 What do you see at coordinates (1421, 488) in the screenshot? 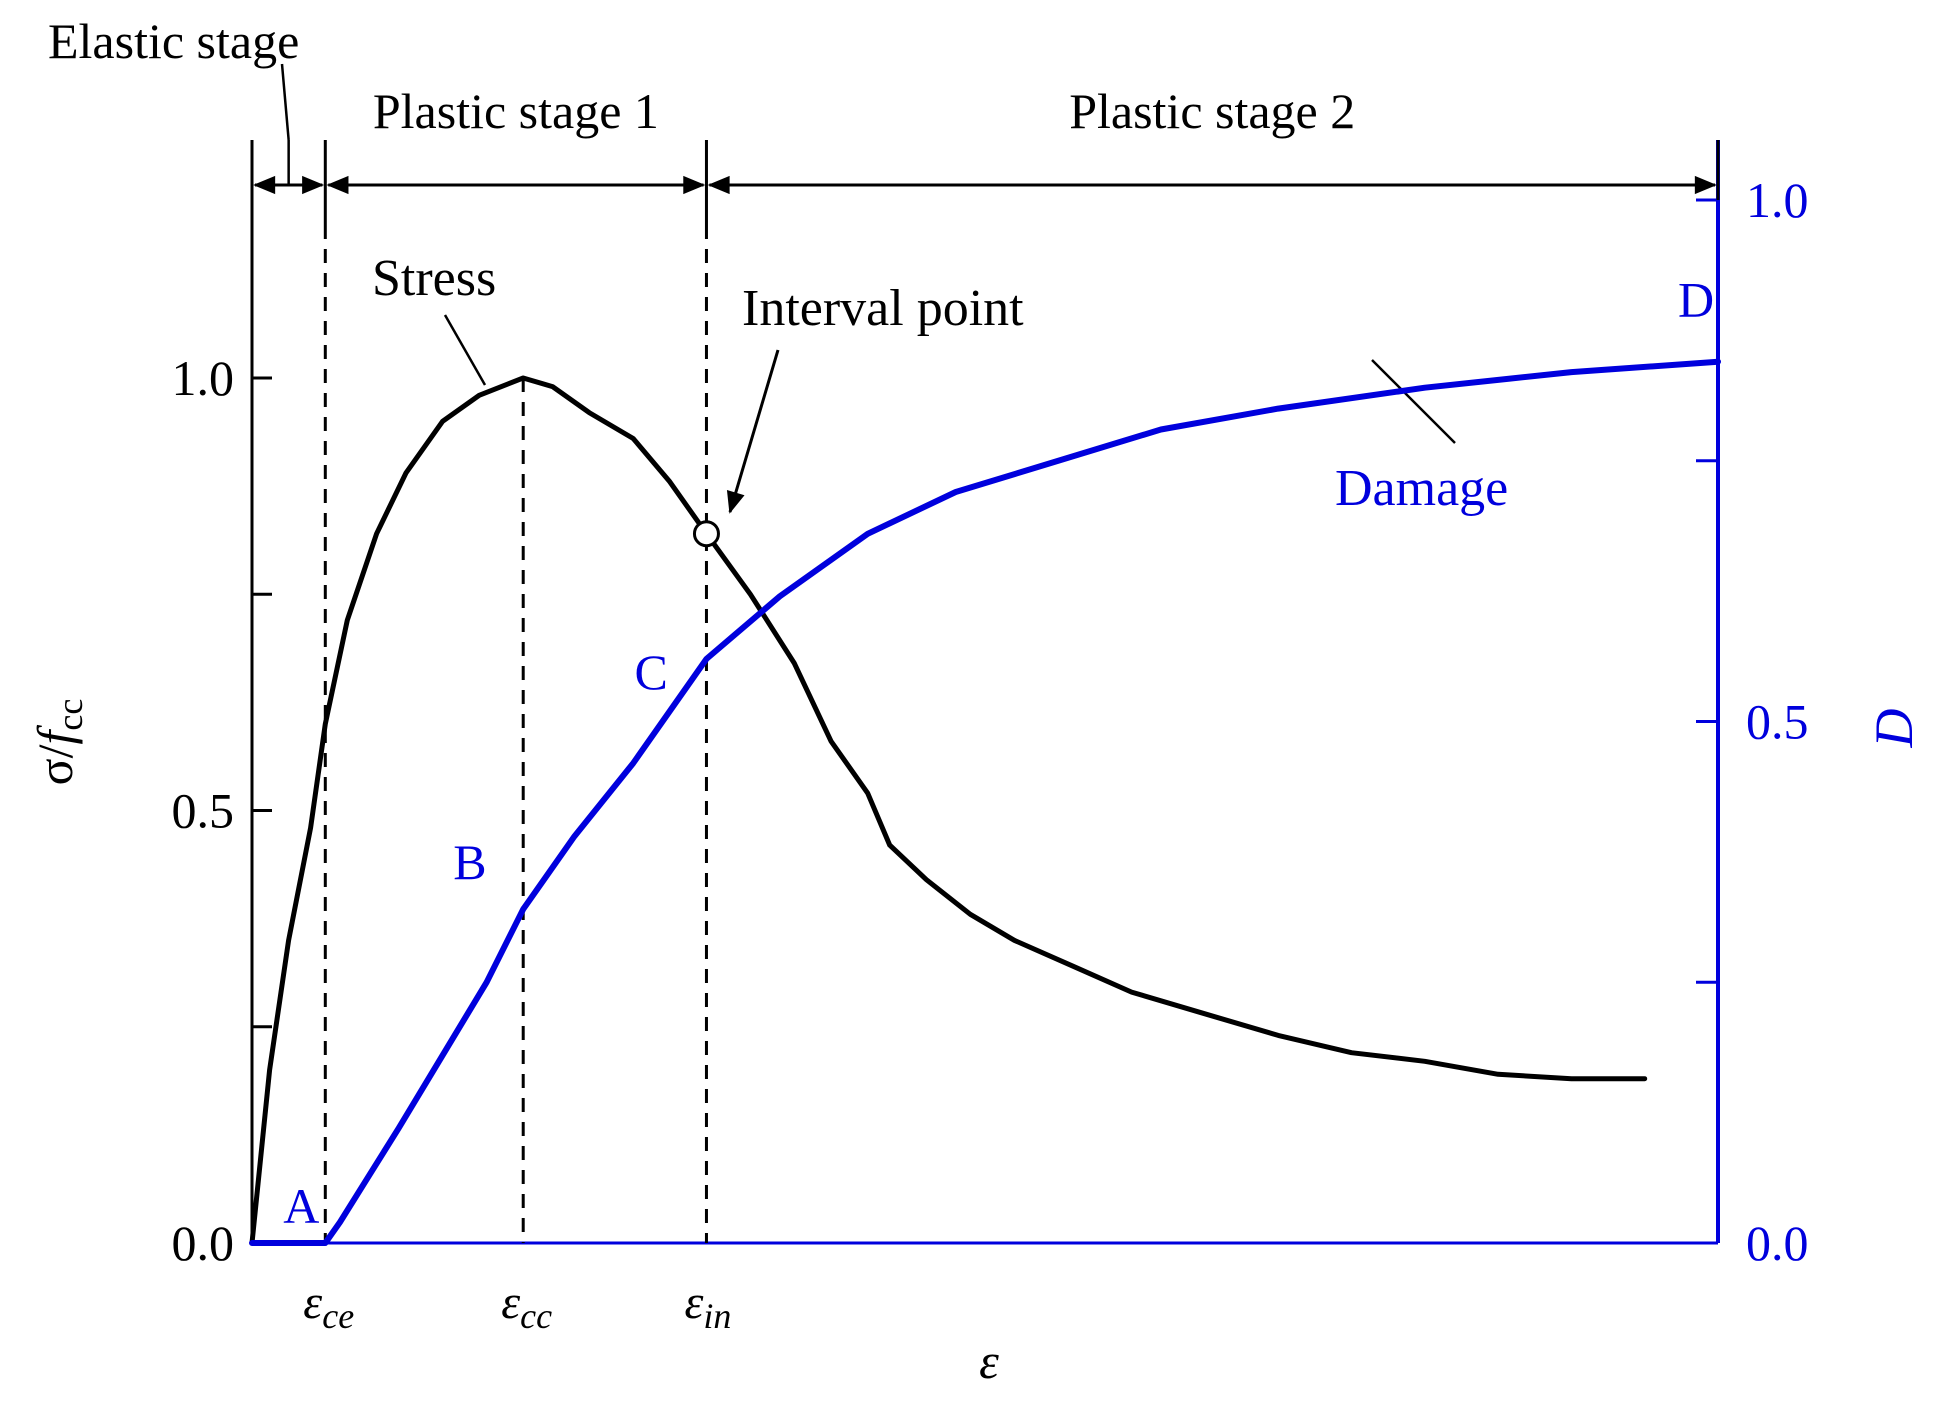
I see `annotation-damage: Damage` at bounding box center [1421, 488].